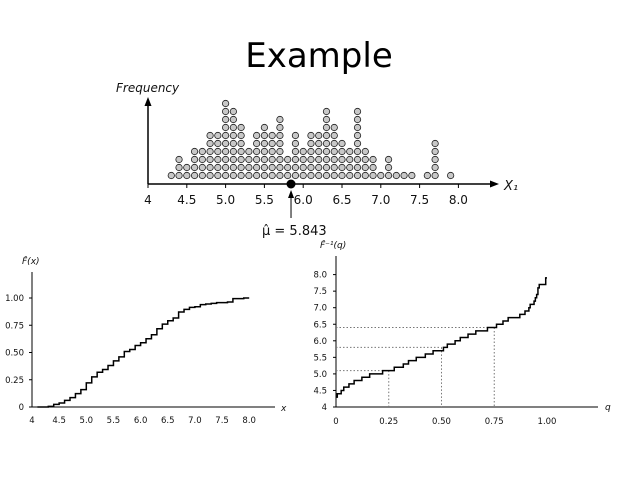  I want to click on ecdf-x-tick-label: 7.5, so click(222, 421).